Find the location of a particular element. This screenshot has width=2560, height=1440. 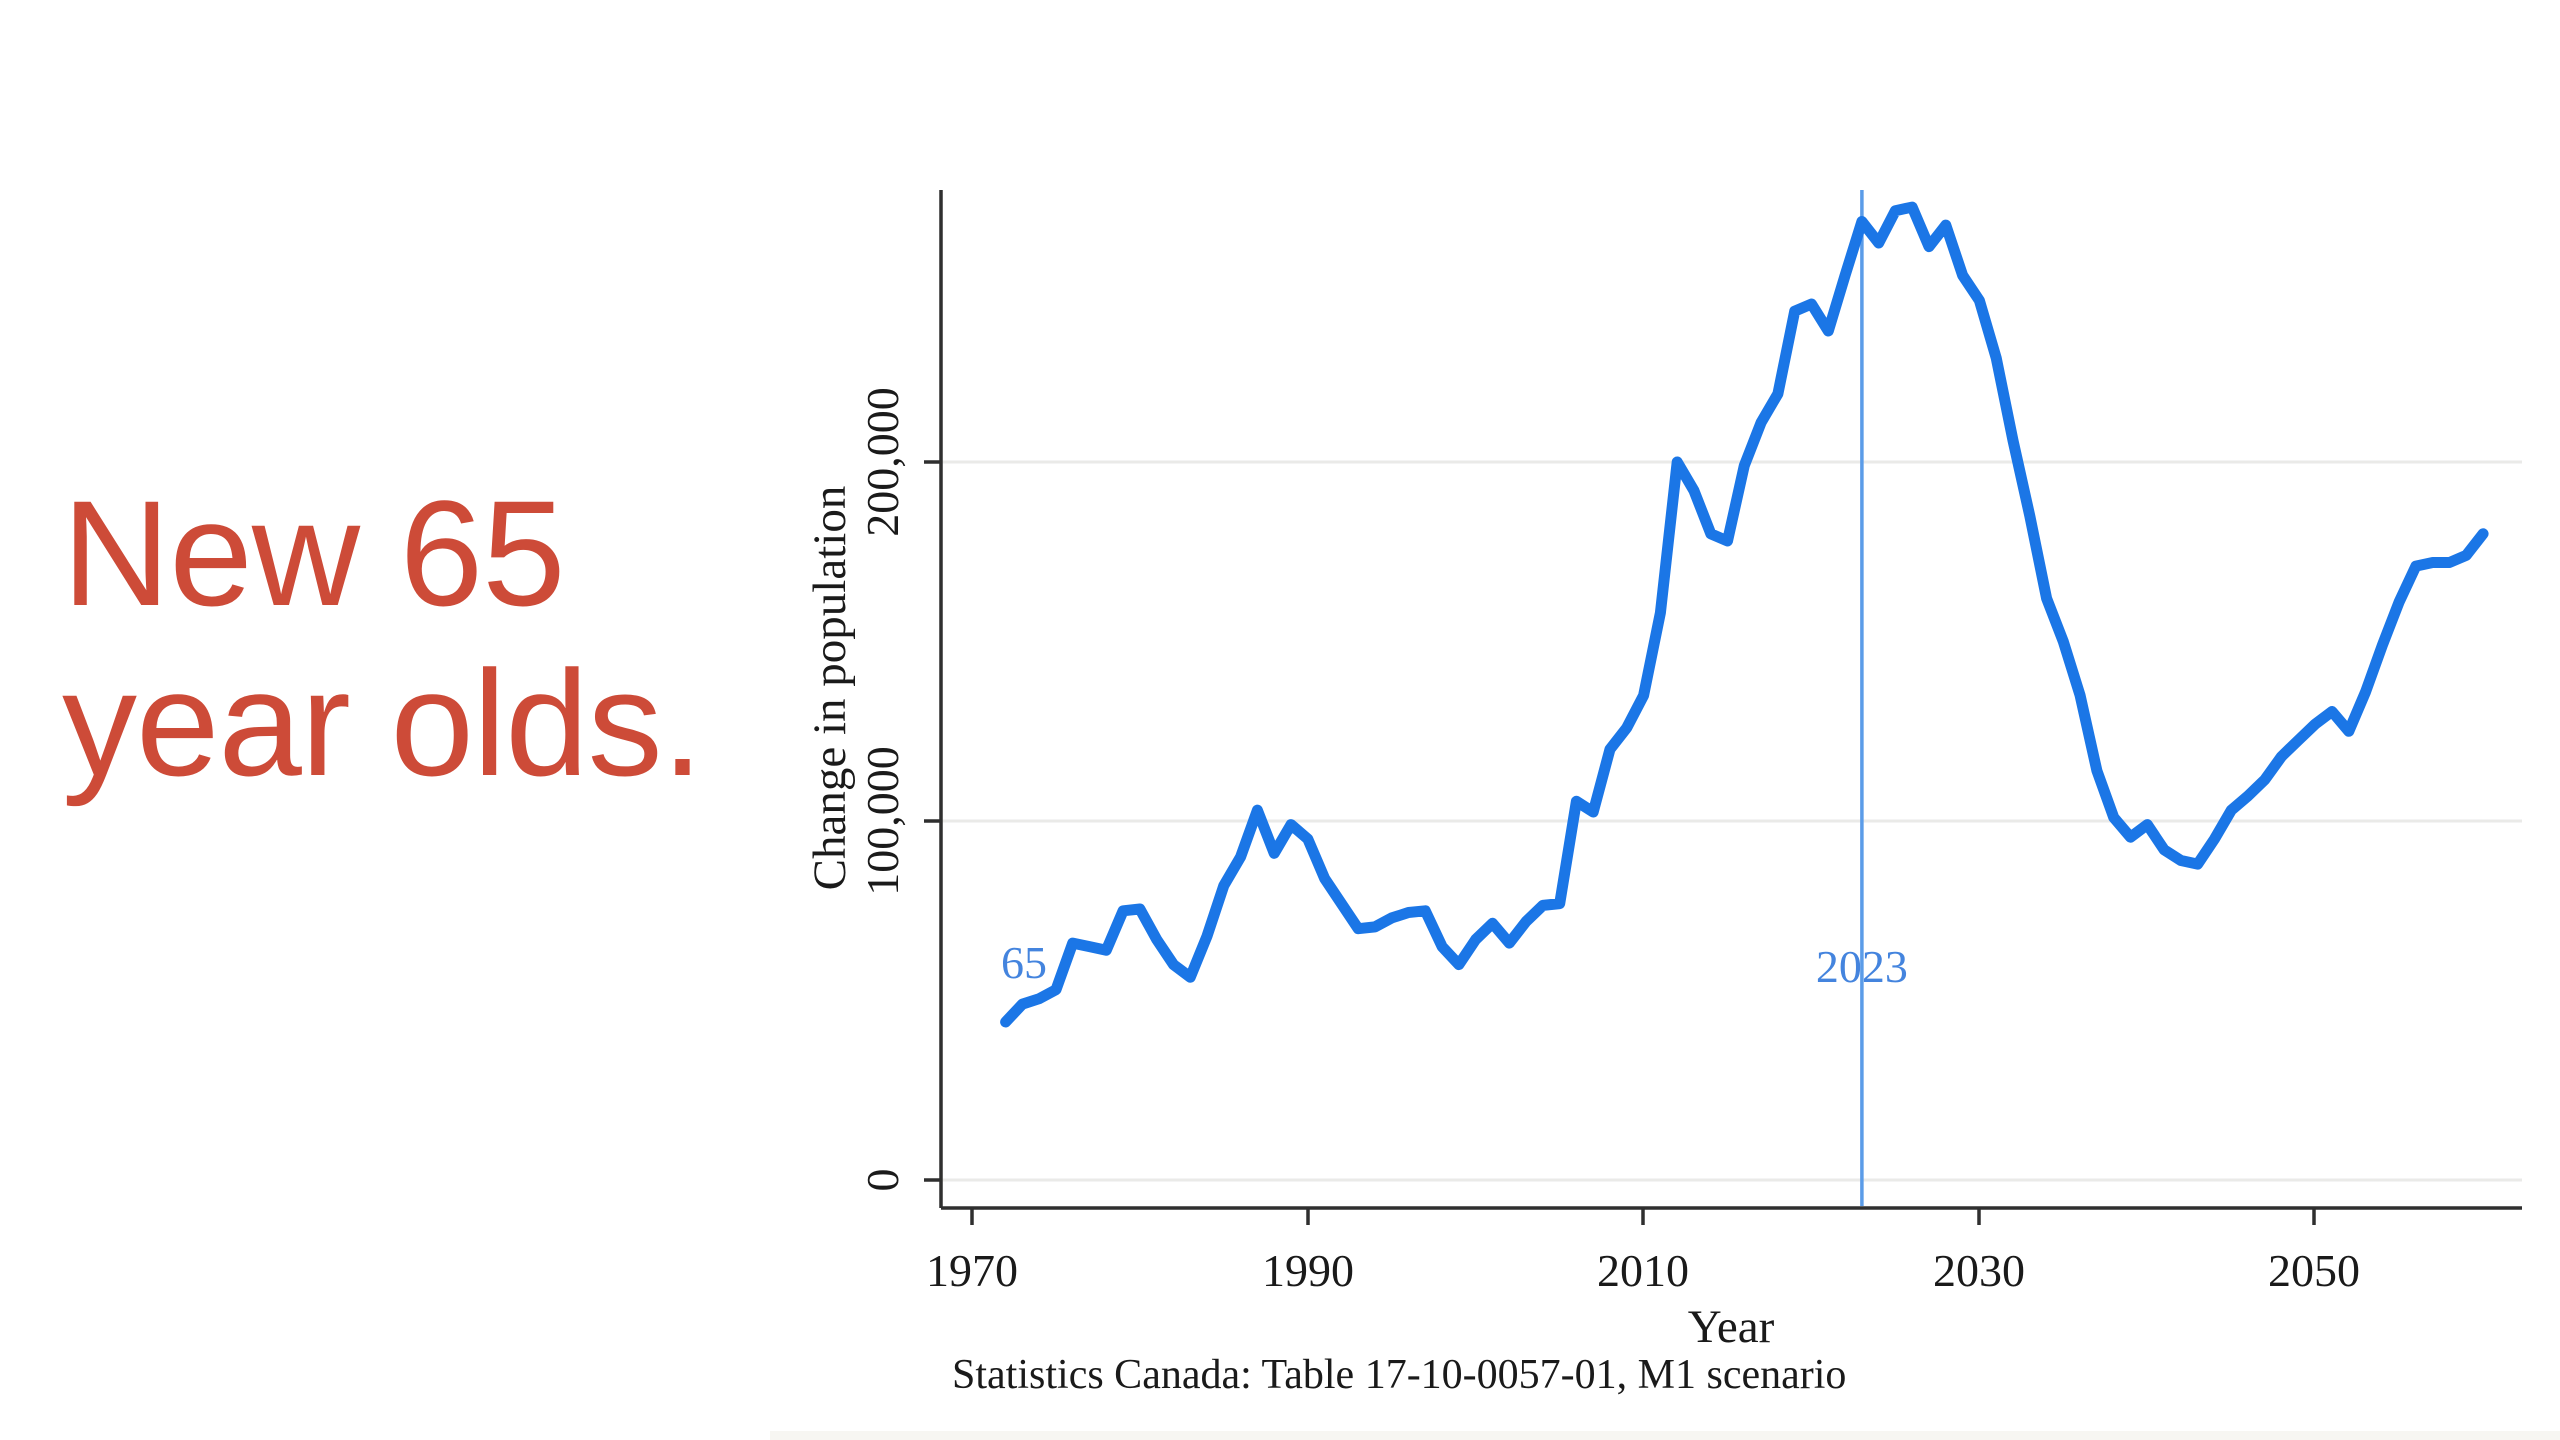

y-tick-label-200k: 200,000 is located at coordinates (882, 462).